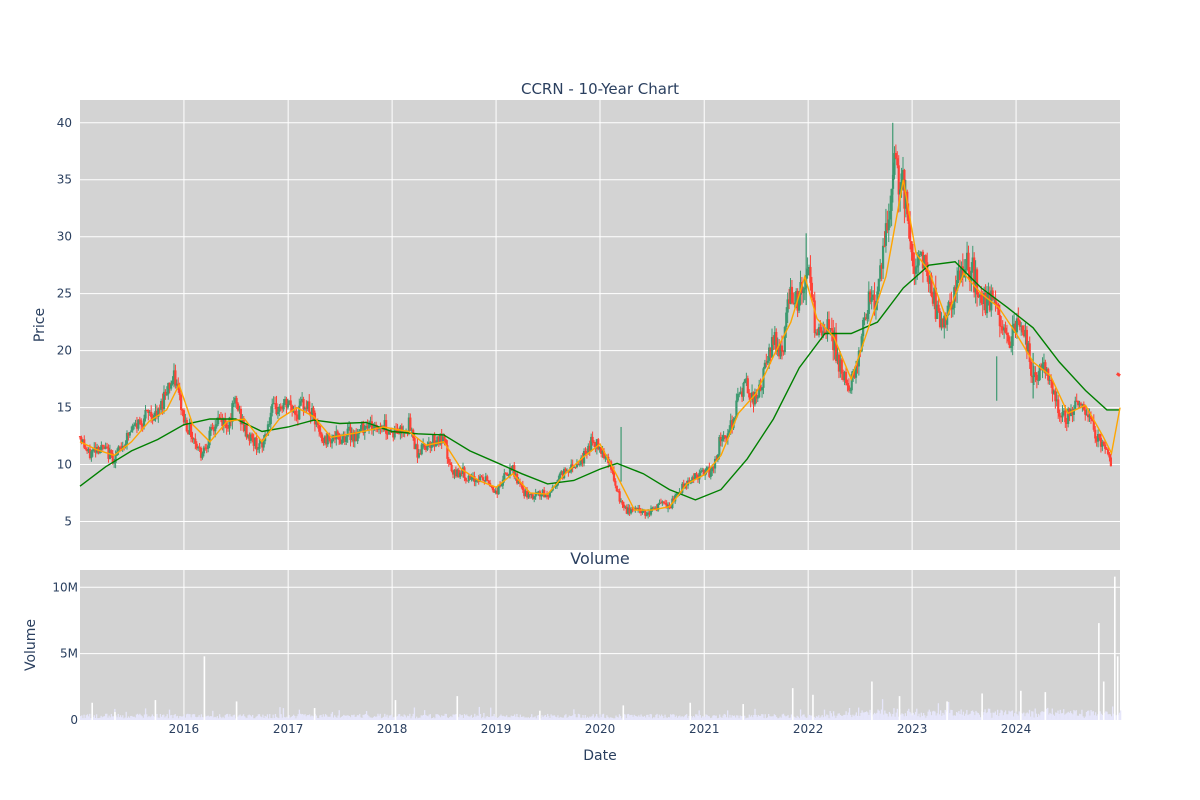 The width and height of the screenshot is (1200, 800). I want to click on x-tick-label: 2017, so click(288, 729).